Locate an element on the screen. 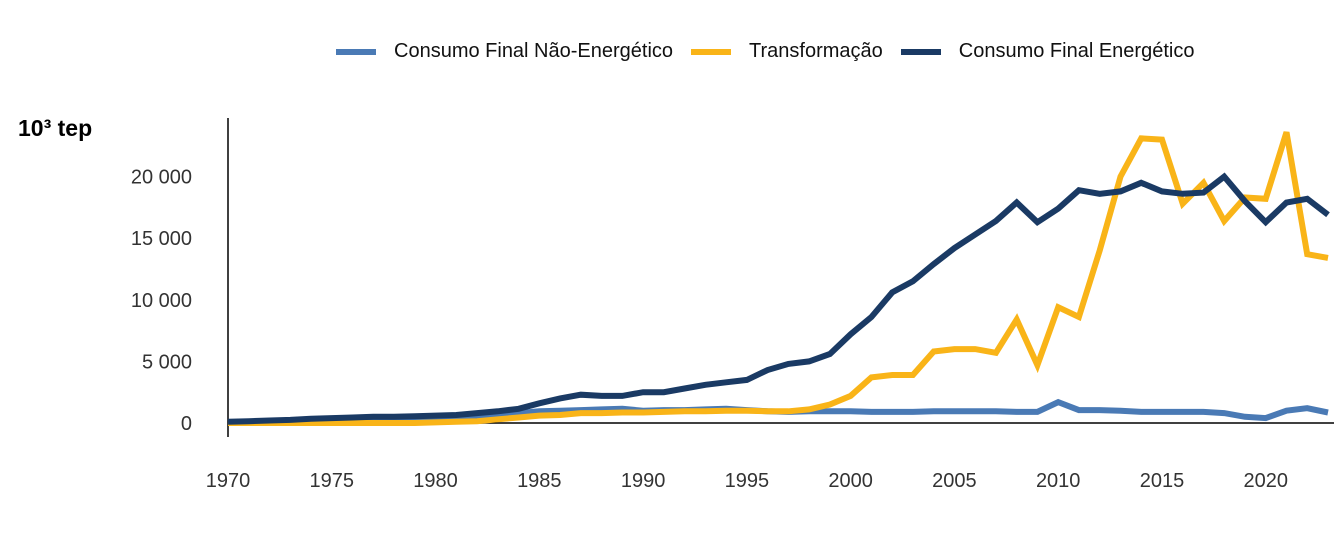 This screenshot has width=1344, height=537. legend-label-series-1: Consumo Final Não-Energético is located at coordinates (534, 51).